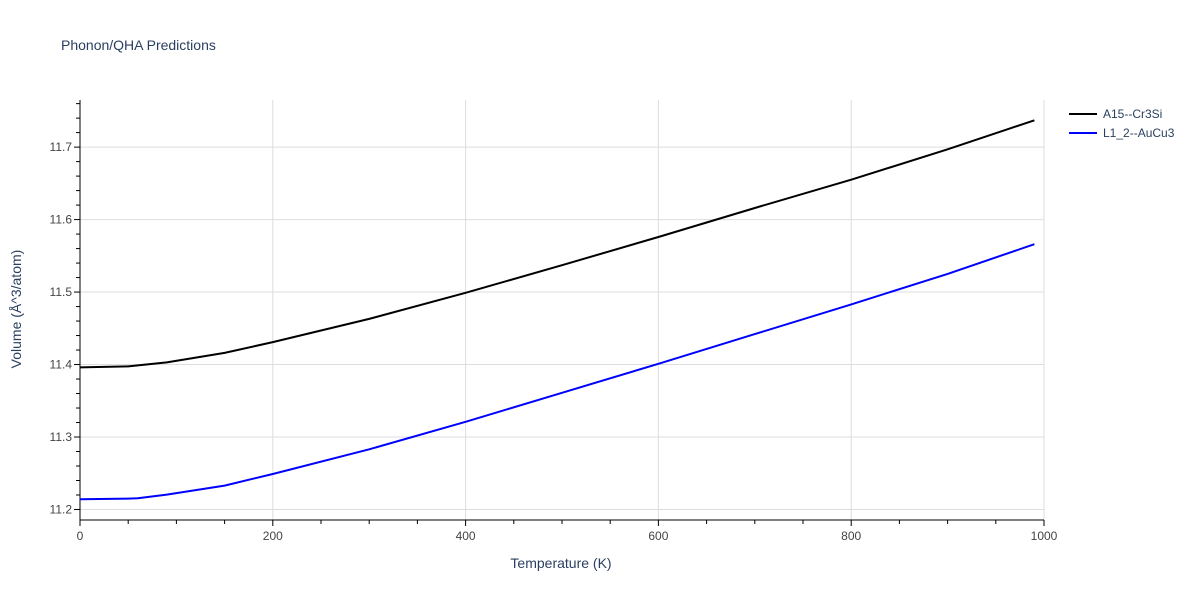 This screenshot has height=605, width=1200. I want to click on y-tick-label: 11.3, so click(61, 437).